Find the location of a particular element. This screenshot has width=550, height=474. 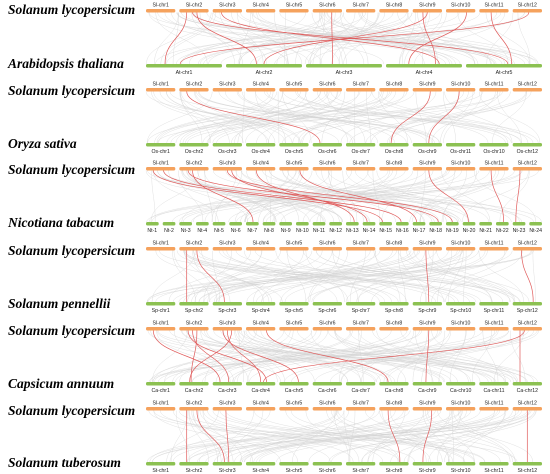

highlight-links is located at coordinates (336, 196).